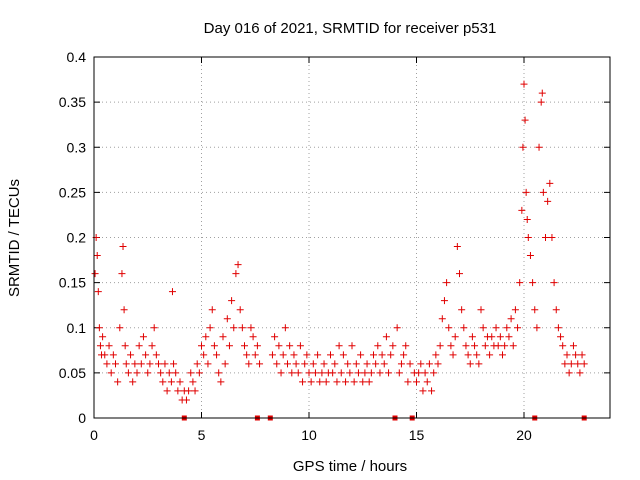  What do you see at coordinates (524, 435) in the screenshot?
I see `x-tick-label: 20` at bounding box center [524, 435].